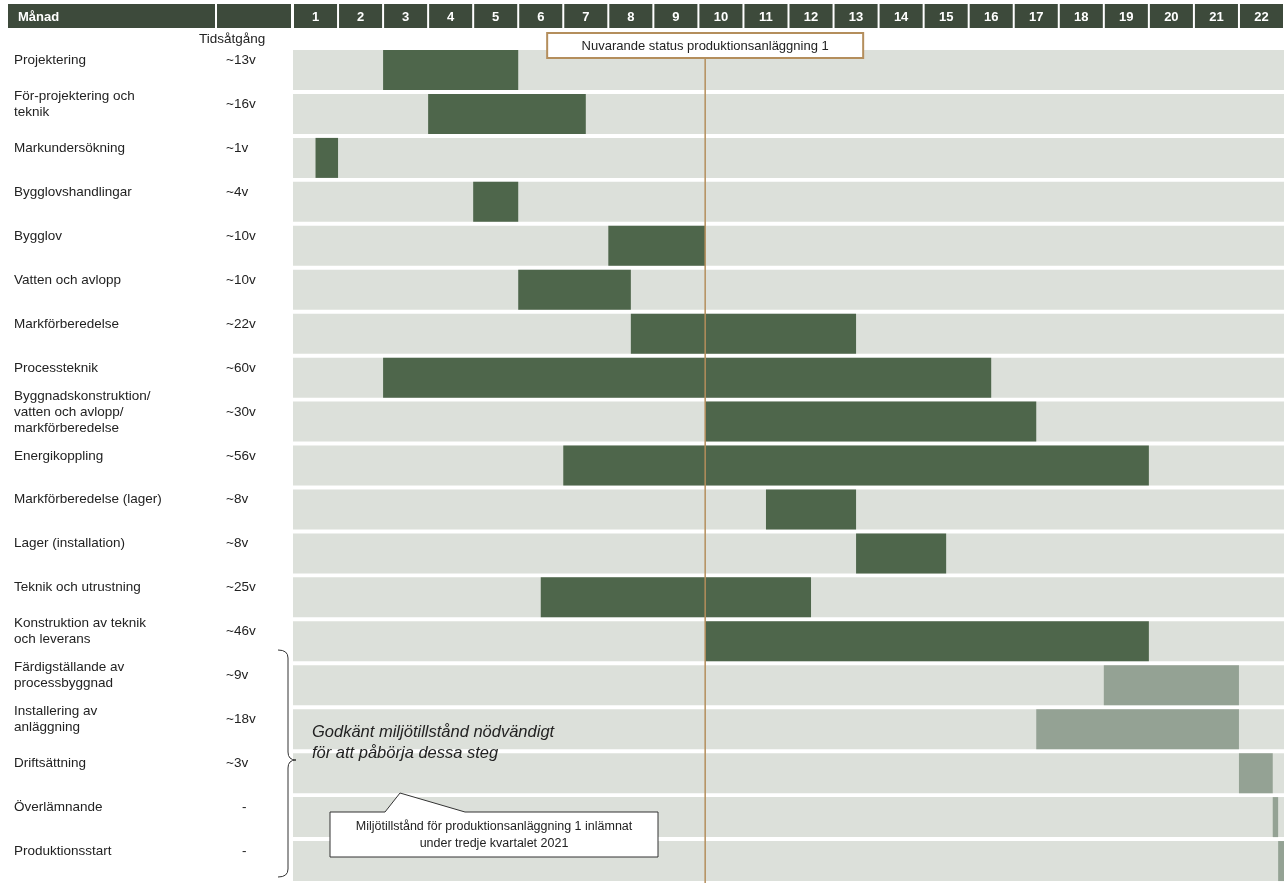 The width and height of the screenshot is (1284, 883). I want to click on x-tick-label: 10, so click(721, 16).